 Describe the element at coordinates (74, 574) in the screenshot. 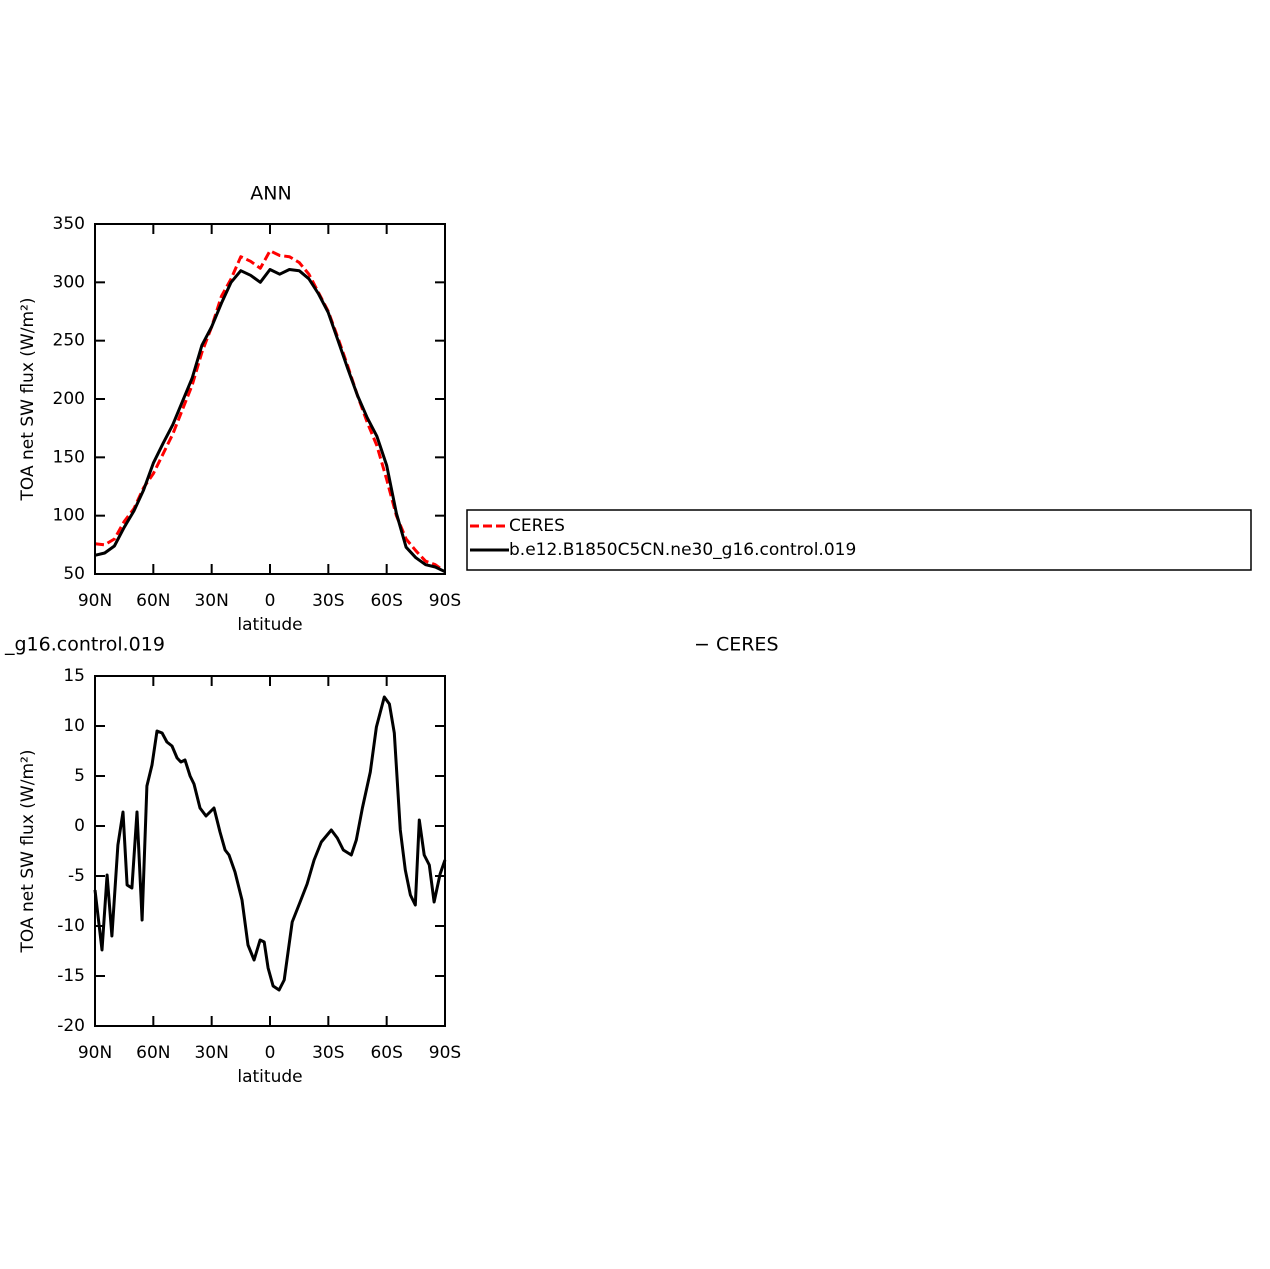

I see `y-tick-label: 50` at that location.